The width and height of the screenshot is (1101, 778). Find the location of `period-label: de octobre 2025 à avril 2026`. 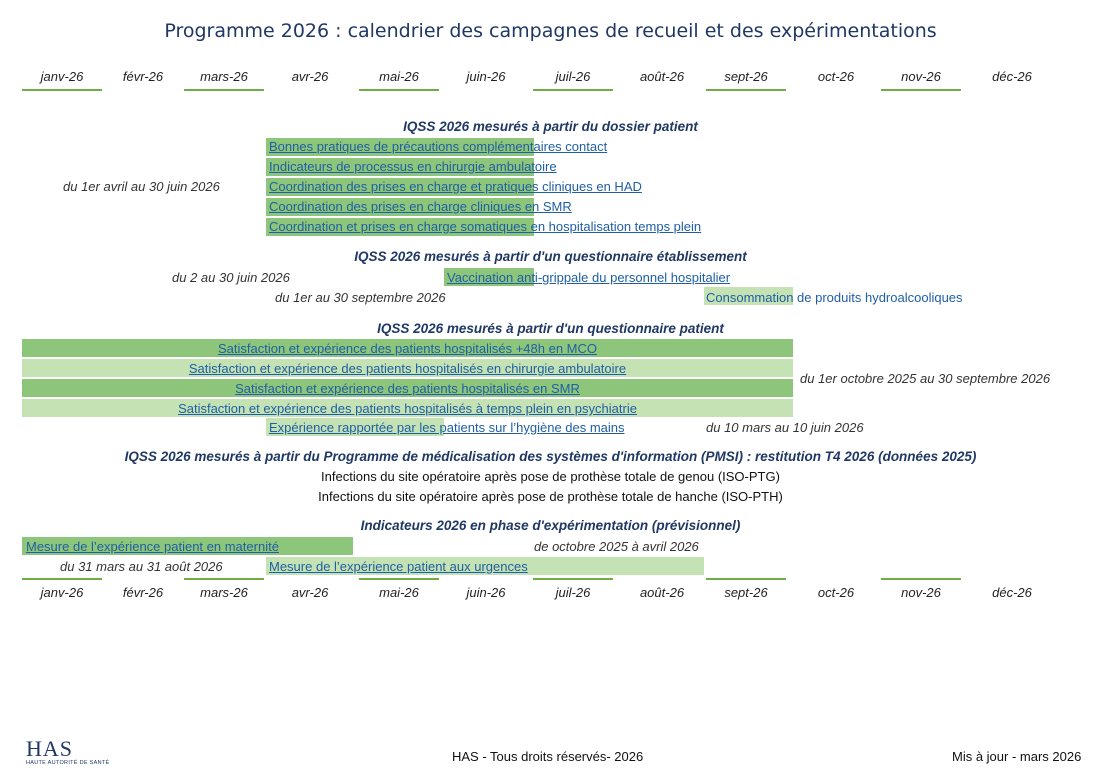

period-label: de octobre 2025 à avril 2026 is located at coordinates (616, 546).